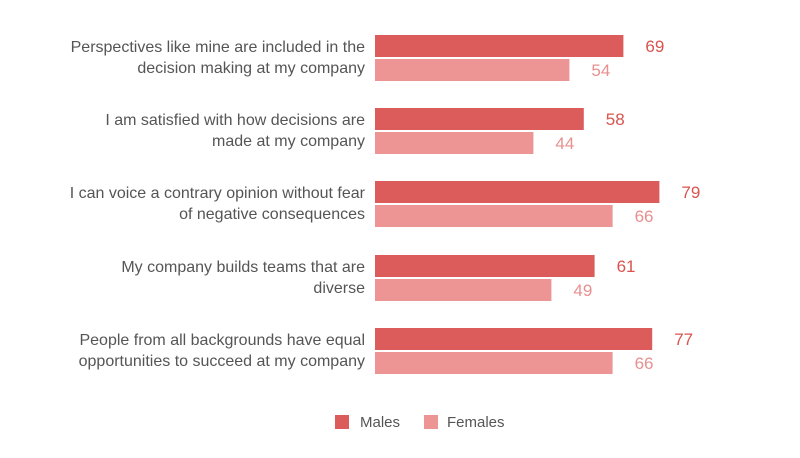 The image size is (800, 458). Describe the element at coordinates (431, 422) in the screenshot. I see `legend-swatch-females` at that location.